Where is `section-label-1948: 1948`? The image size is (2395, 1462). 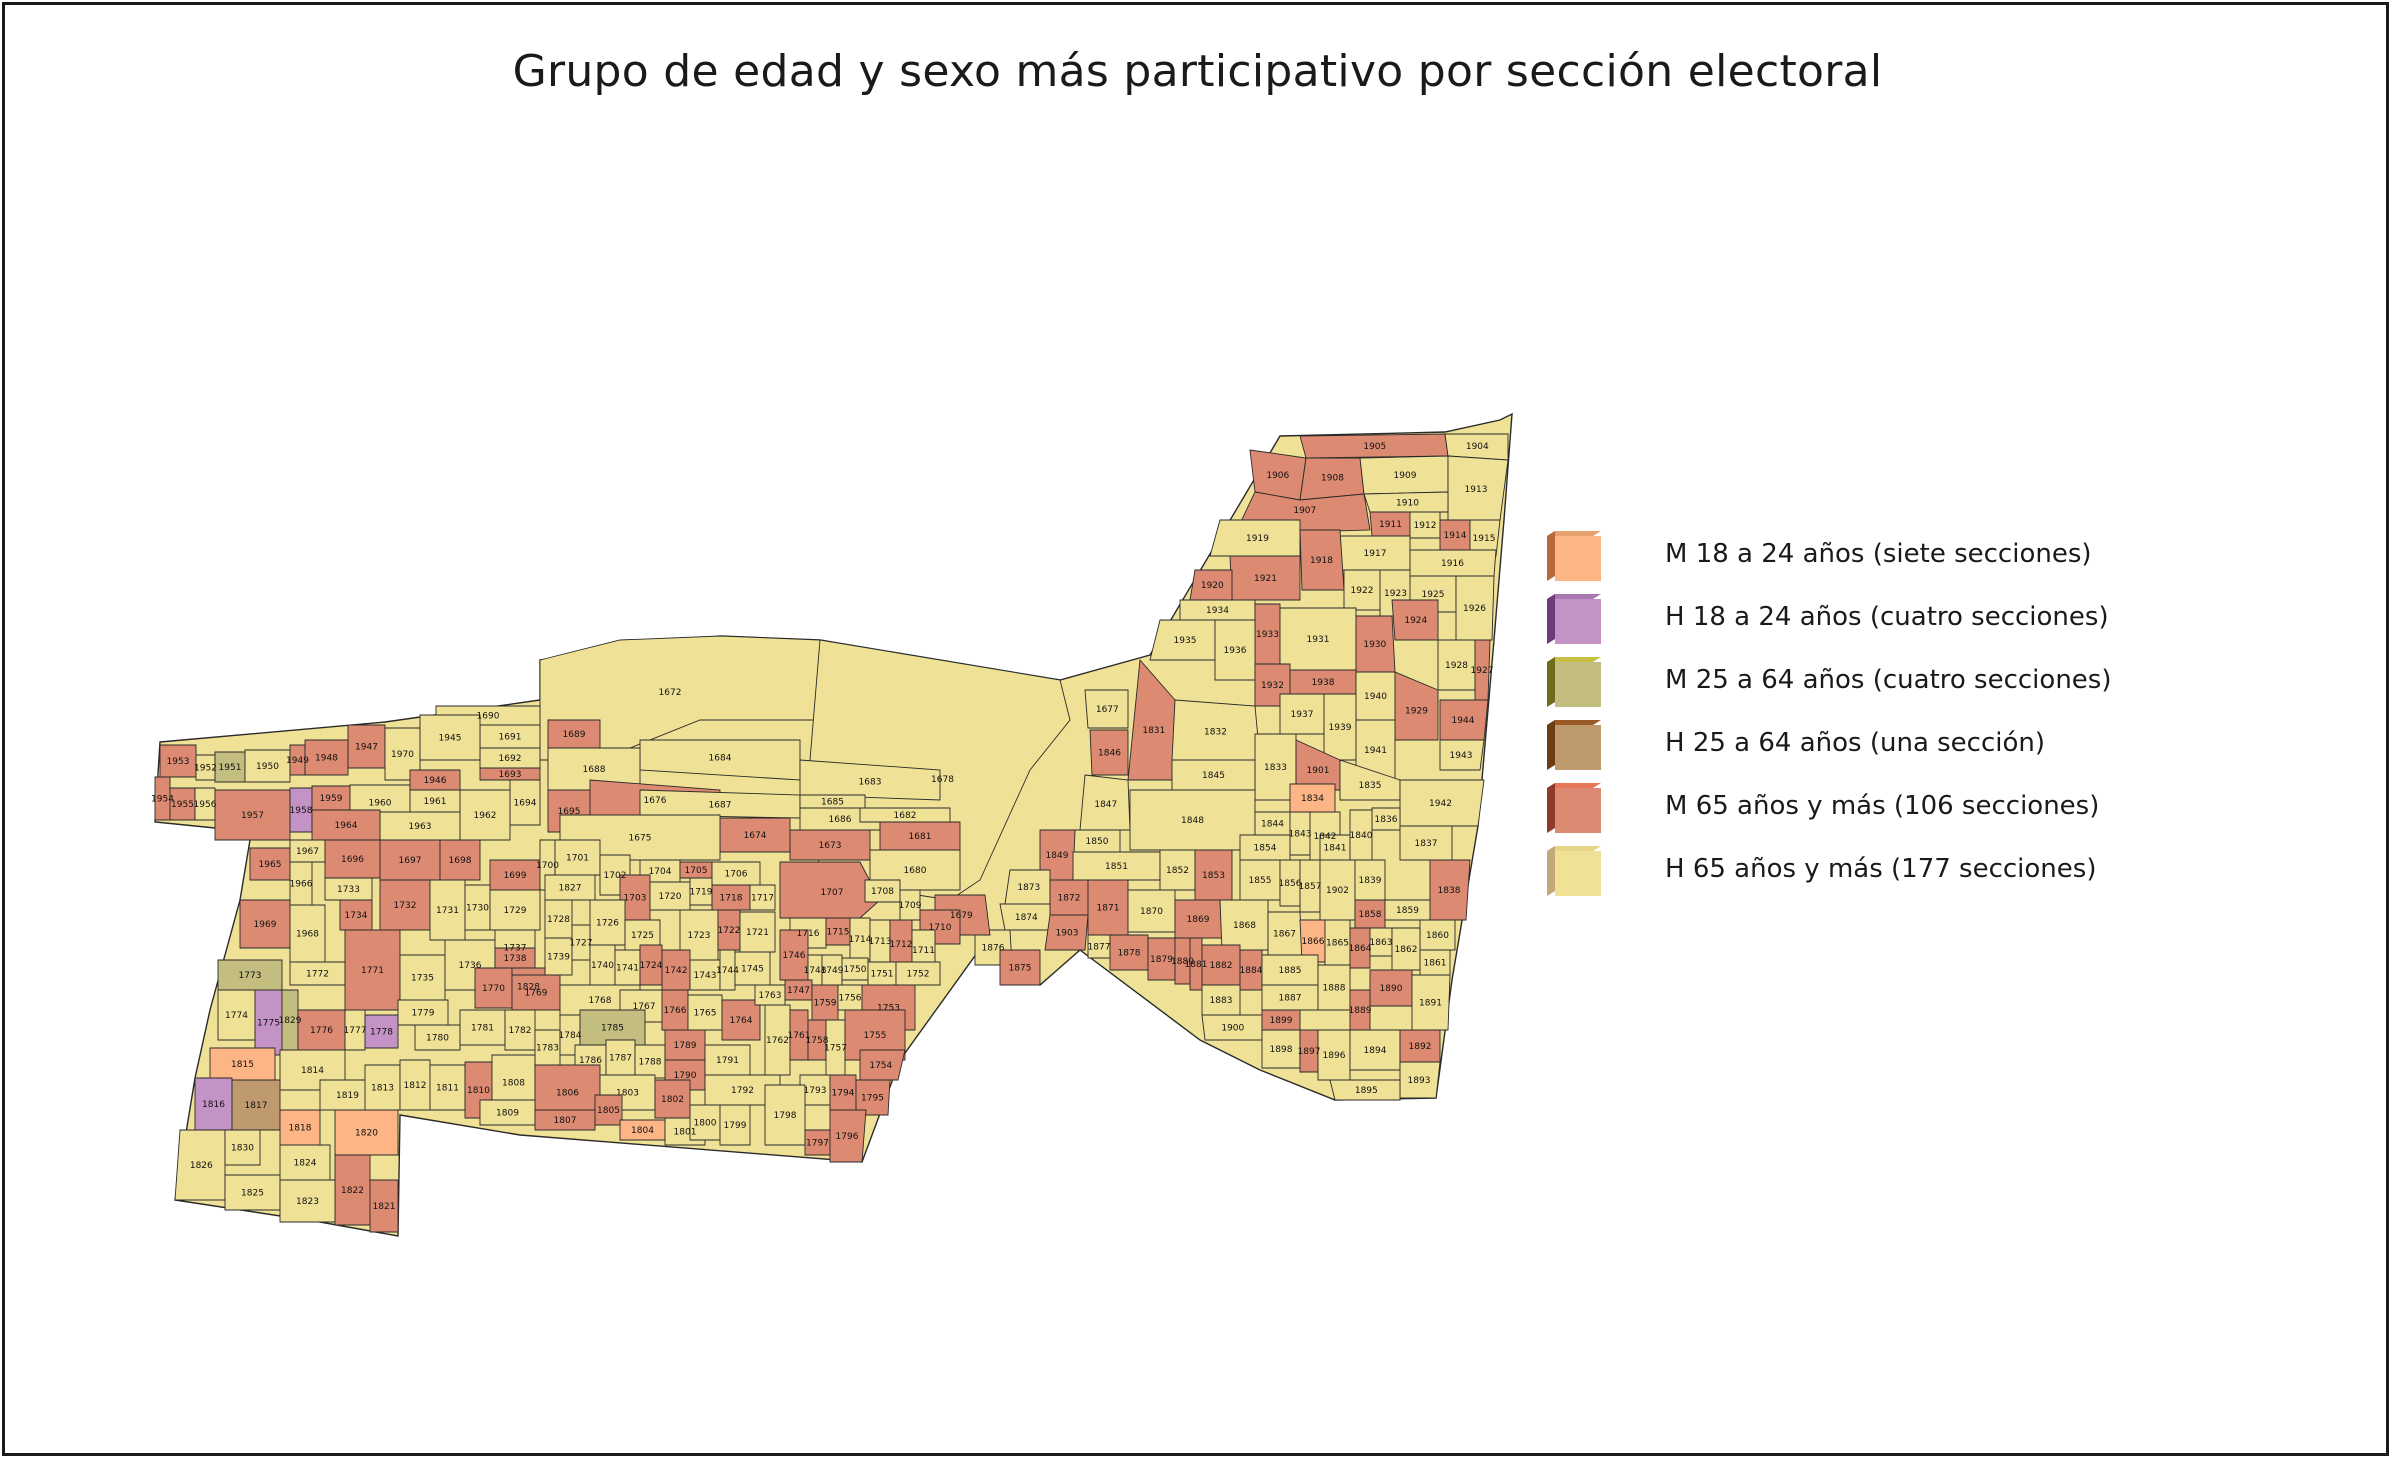
section-label-1948: 1948 is located at coordinates (326, 759).